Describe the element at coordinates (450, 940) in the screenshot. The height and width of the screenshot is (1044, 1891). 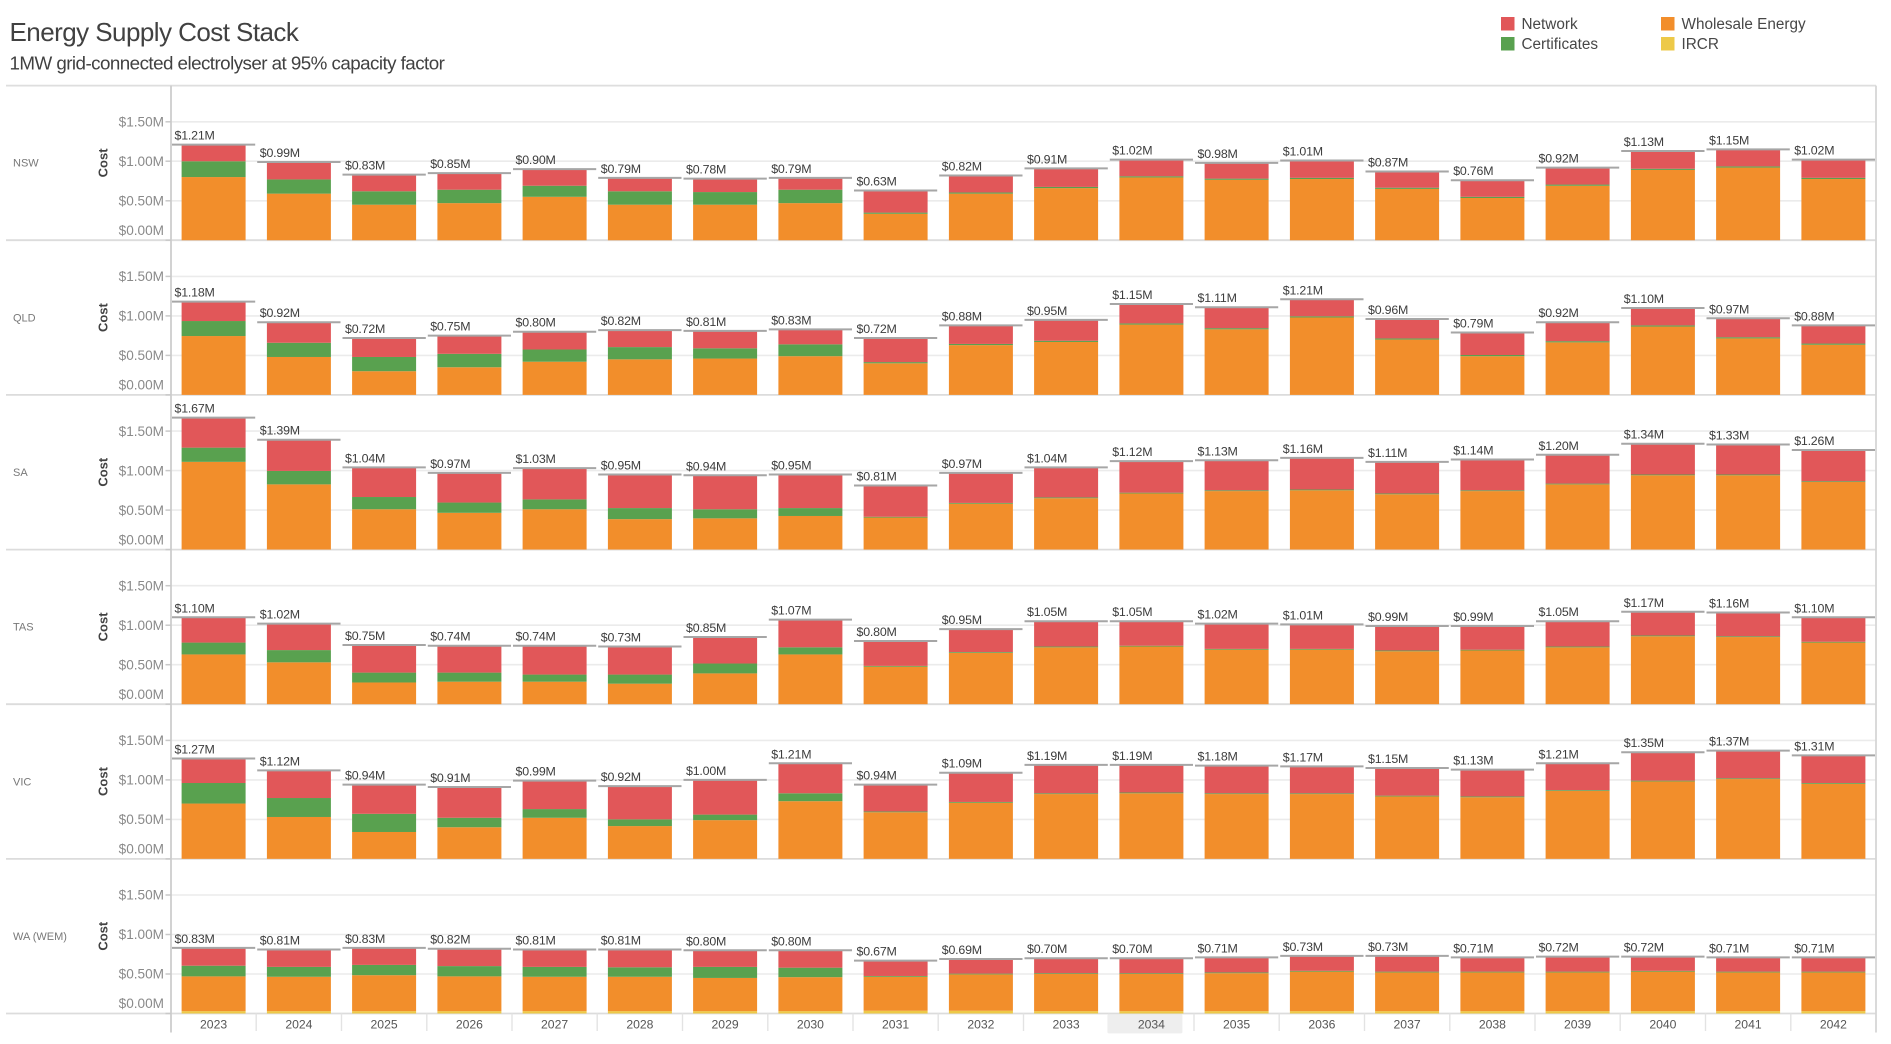
I see `svg-text: $0.82M` at that location.